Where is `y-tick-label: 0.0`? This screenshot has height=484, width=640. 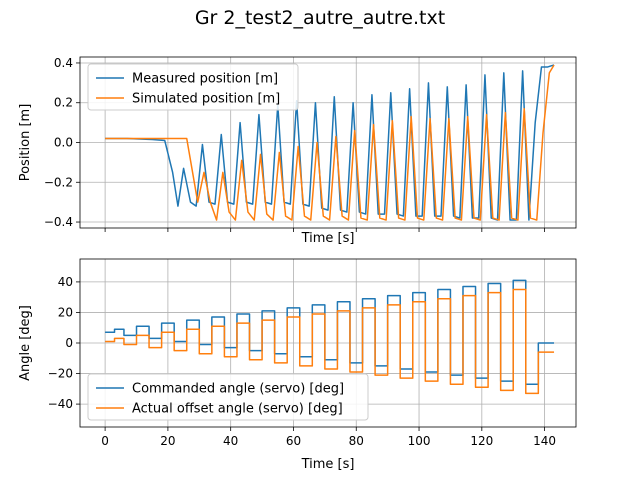
y-tick-label: 0.0 is located at coordinates (63, 143).